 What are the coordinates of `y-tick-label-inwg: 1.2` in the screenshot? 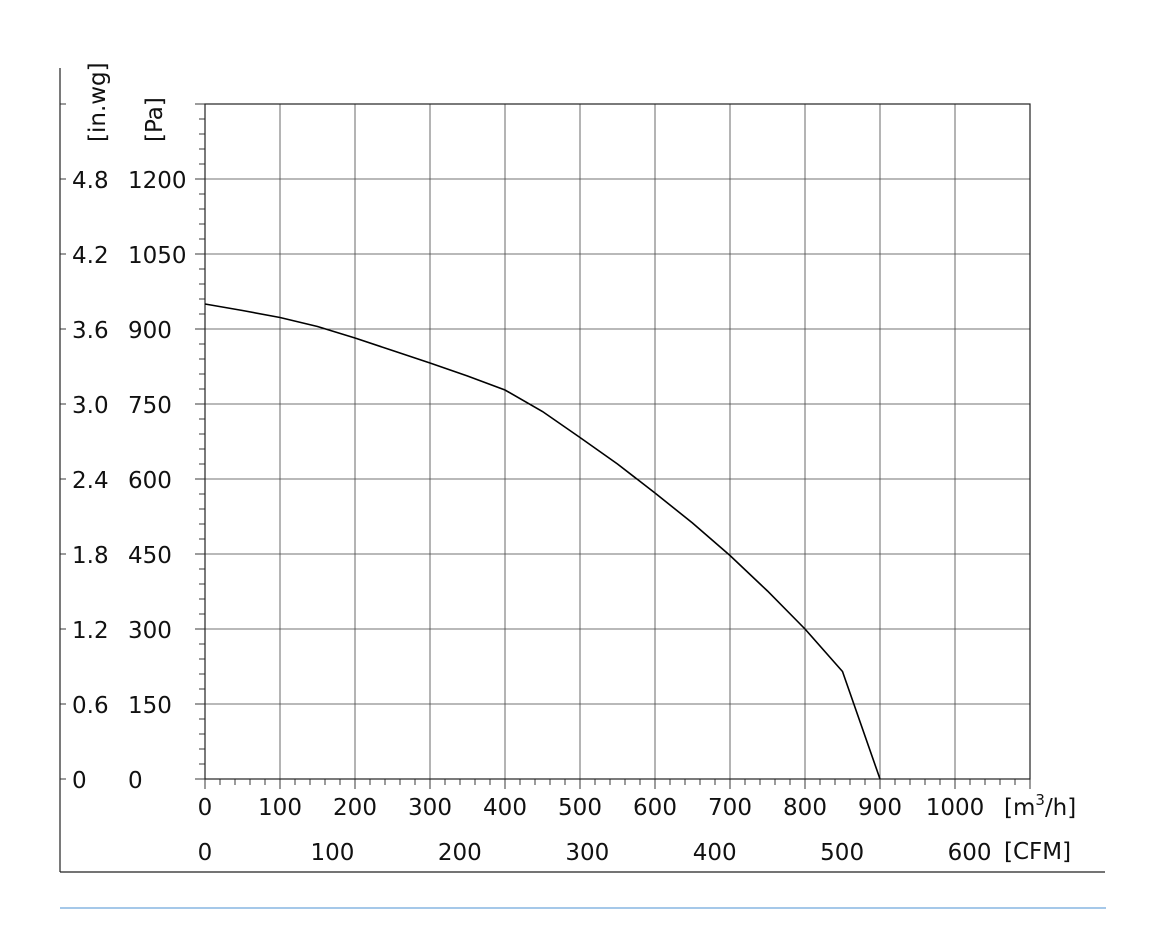 It's located at (90, 631).